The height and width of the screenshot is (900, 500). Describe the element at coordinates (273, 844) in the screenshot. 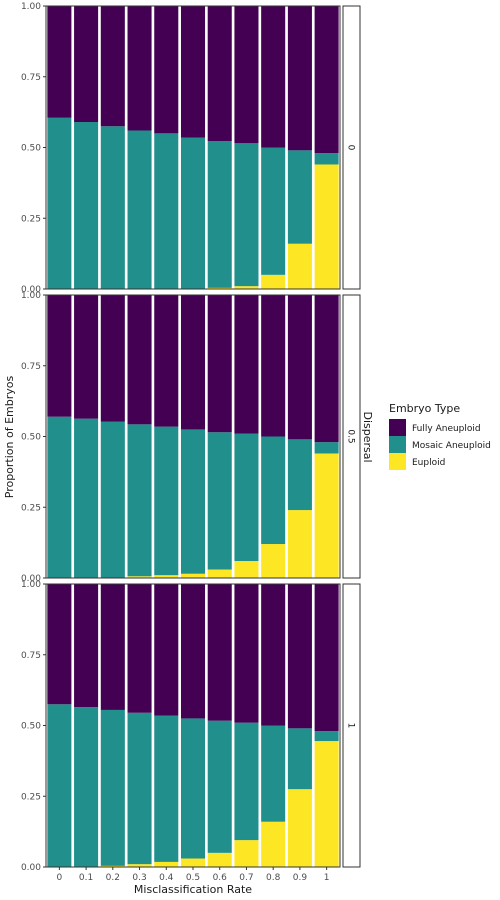

I see `bar-euploid-1-0.8` at that location.